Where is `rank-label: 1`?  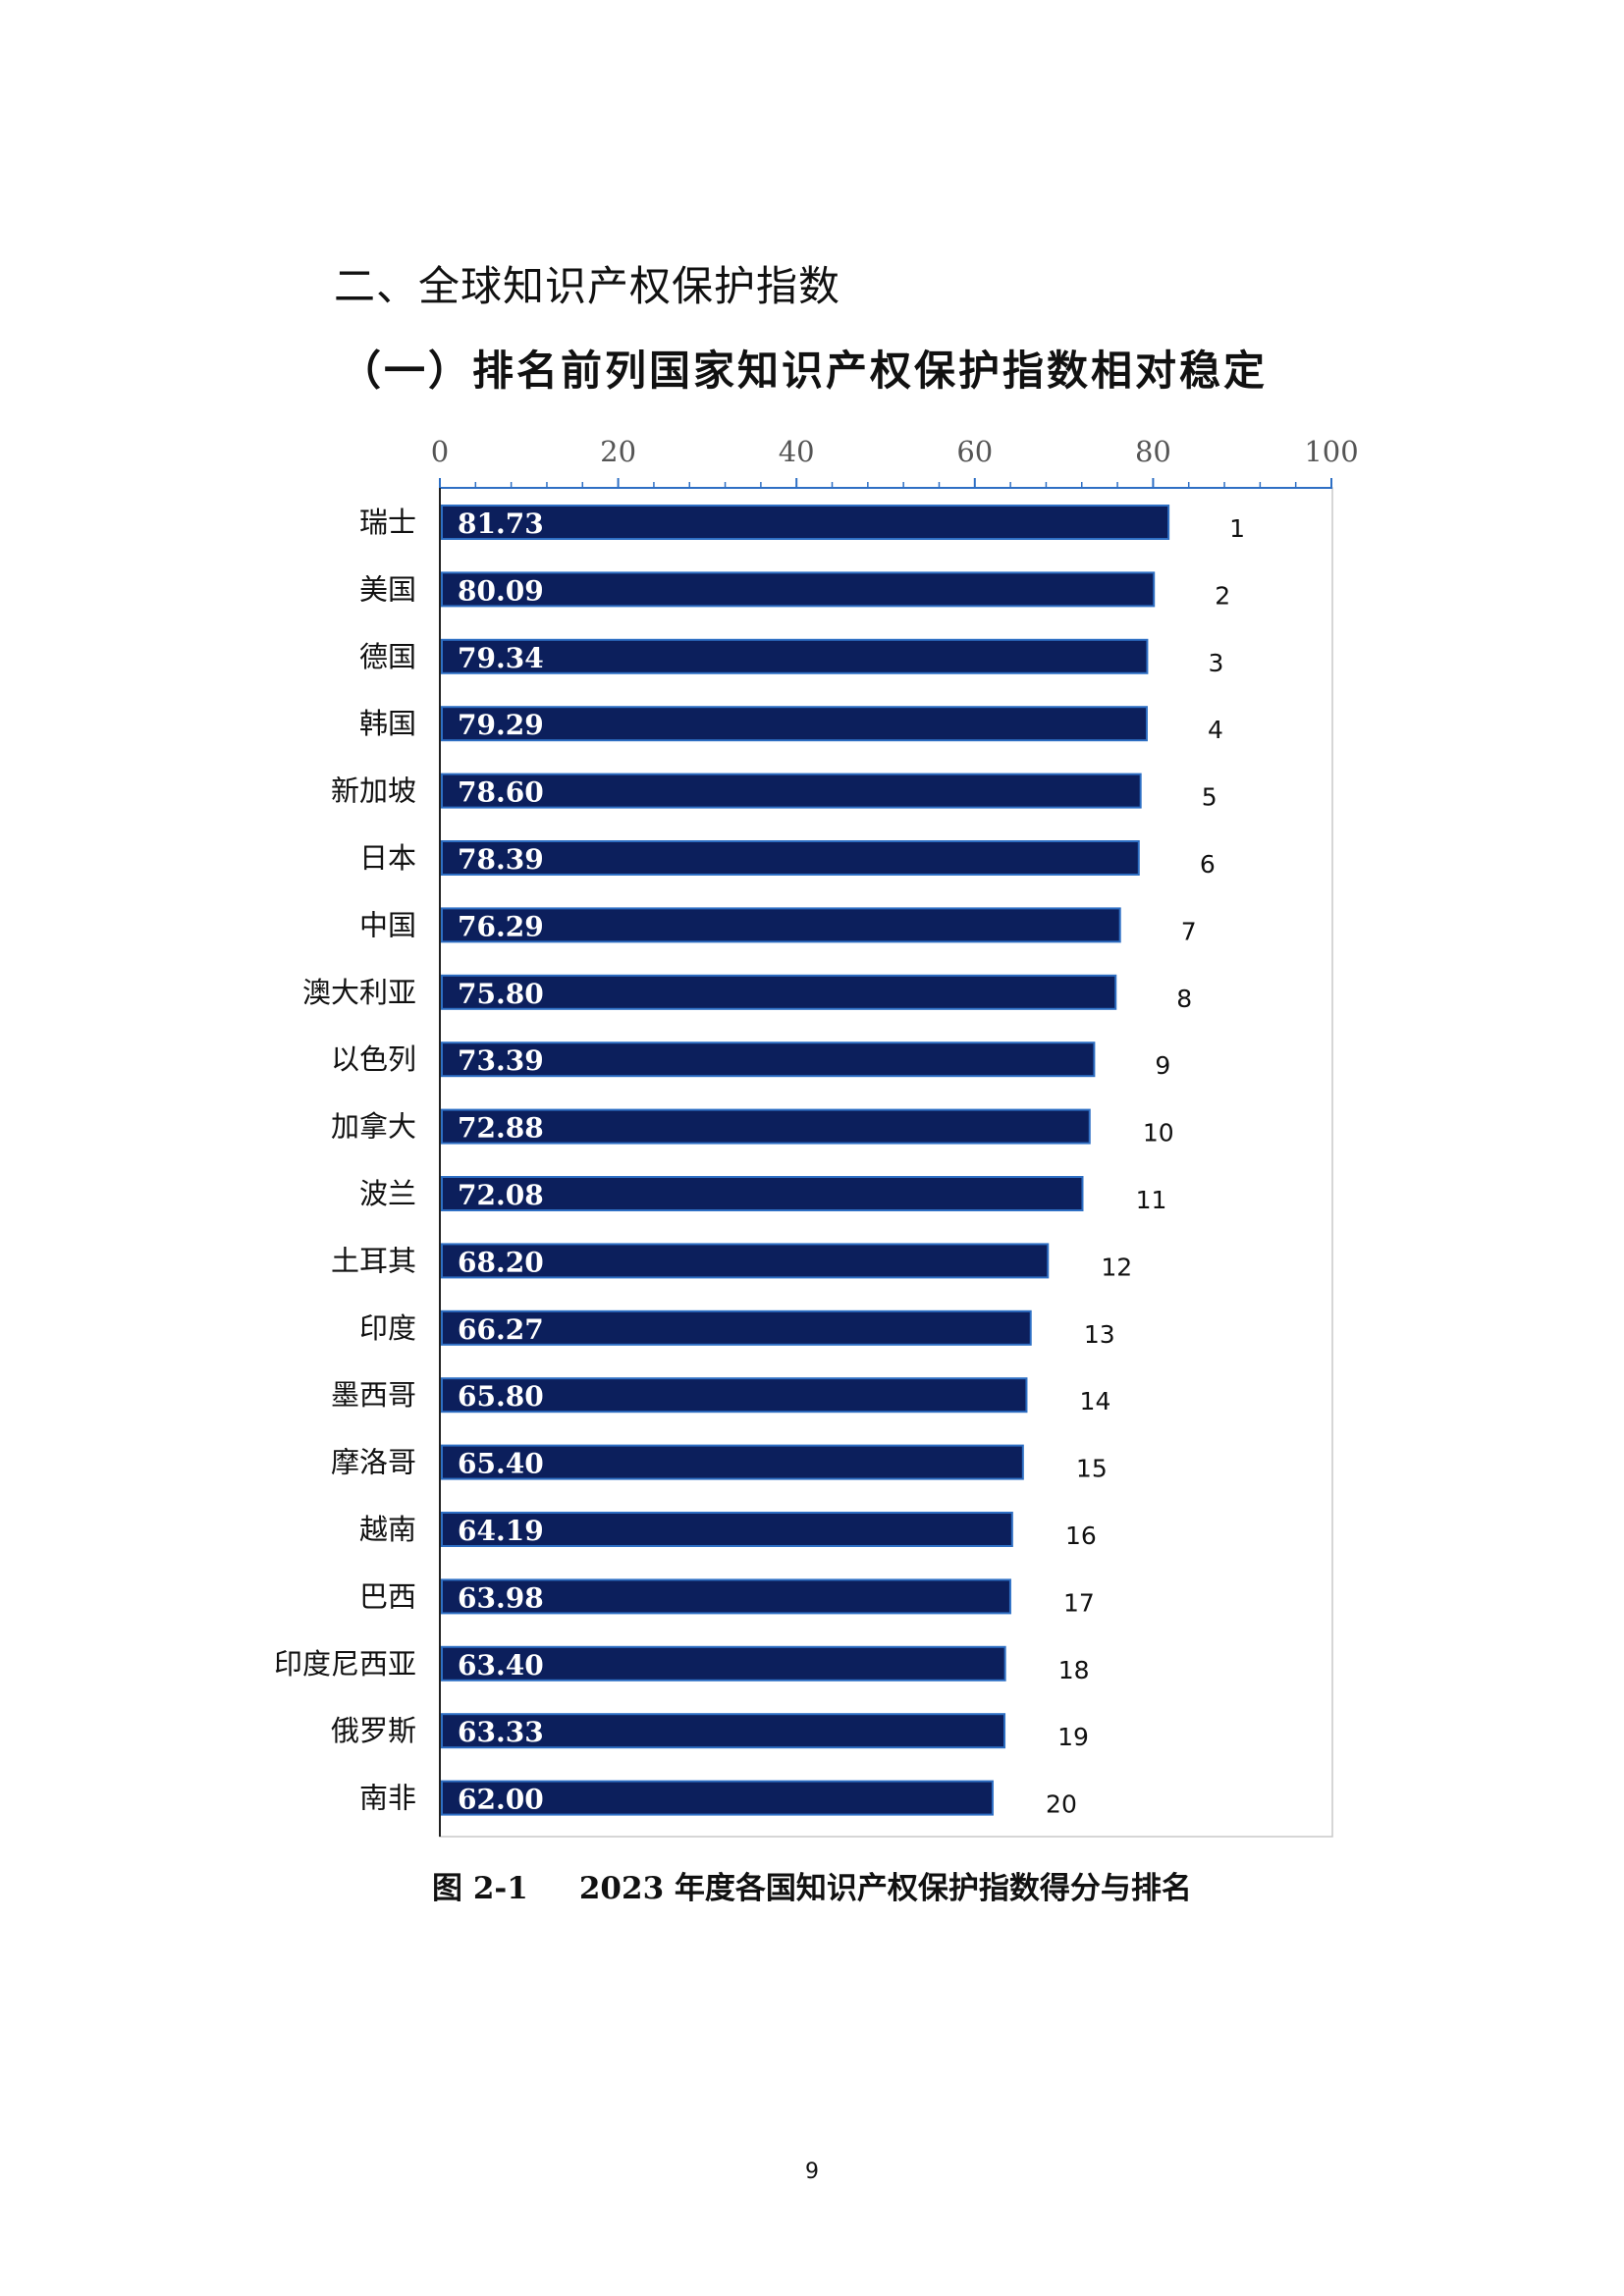 rank-label: 1 is located at coordinates (1237, 528).